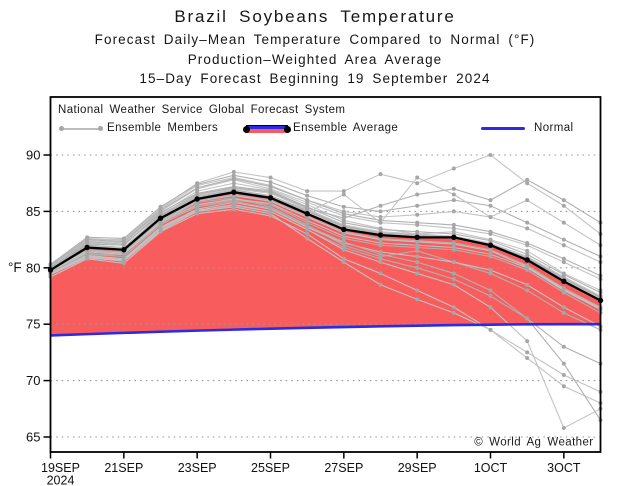 Image resolution: width=630 pixels, height=486 pixels. Describe the element at coordinates (29, 296) in the screenshot. I see `y-axis: 65 70 75 80 85 90 °F` at that location.